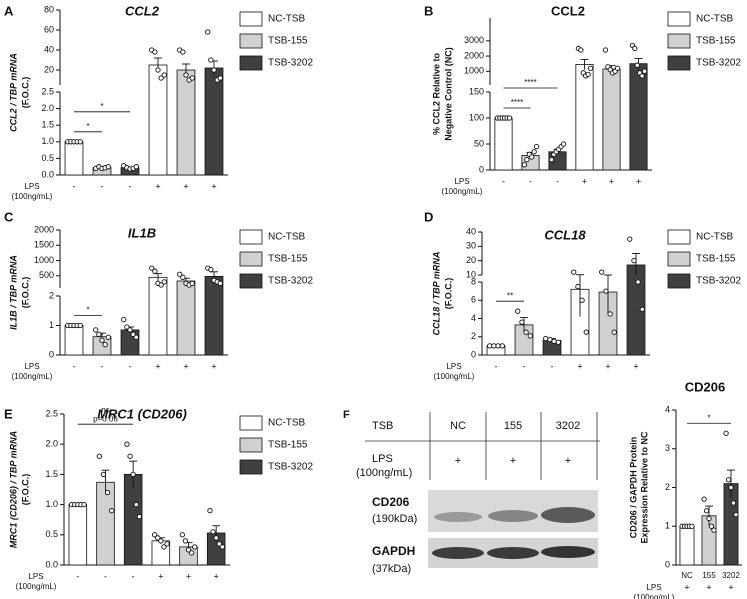  Describe the element at coordinates (51, 413) in the screenshot. I see `y-tick-label: 2.5` at that location.